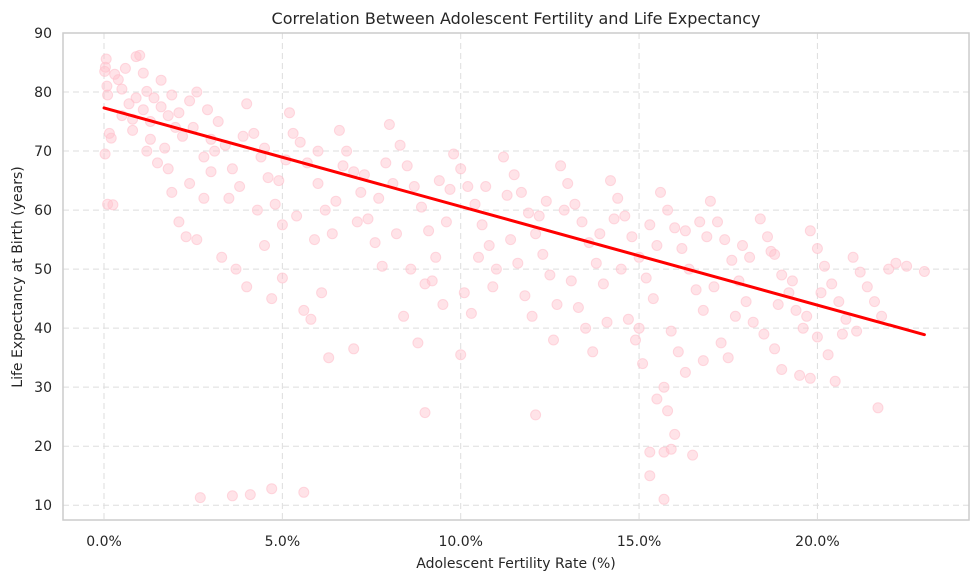 The width and height of the screenshot is (980, 580). Describe the element at coordinates (43, 447) in the screenshot. I see `y-tick-label: 20` at that location.